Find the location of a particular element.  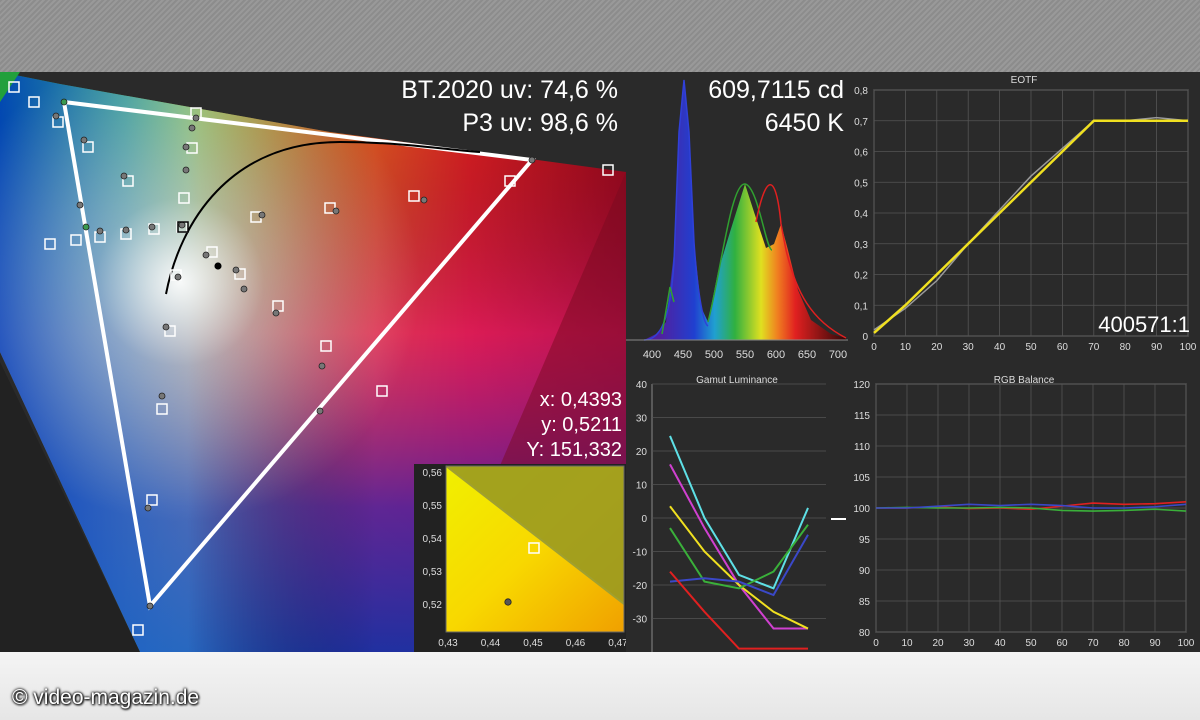

rgb-y-tick: 115 is located at coordinates (862, 416).